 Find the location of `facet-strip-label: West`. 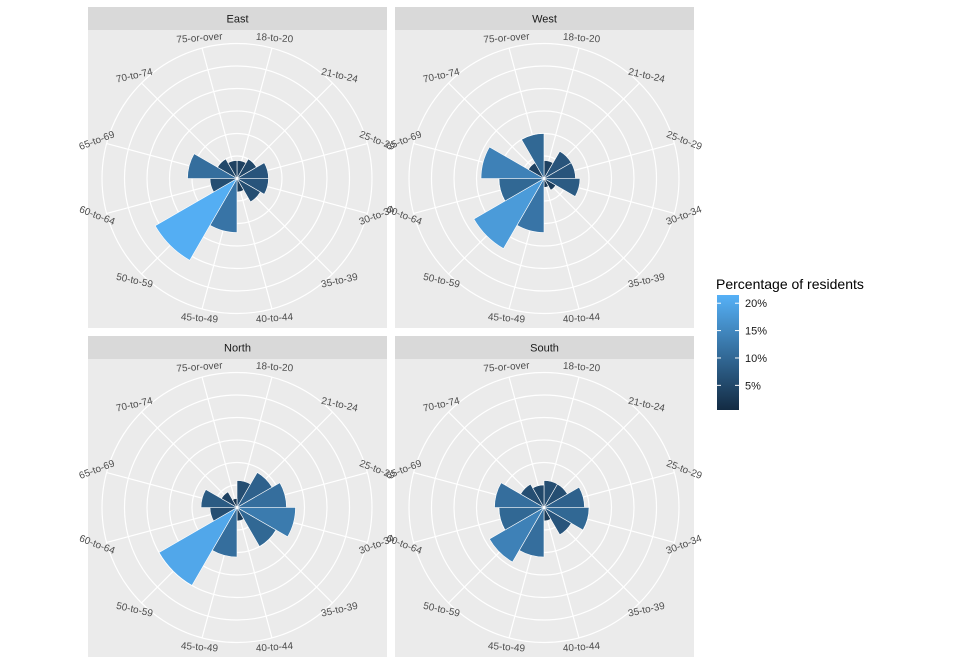

facet-strip-label: West is located at coordinates (544, 20).